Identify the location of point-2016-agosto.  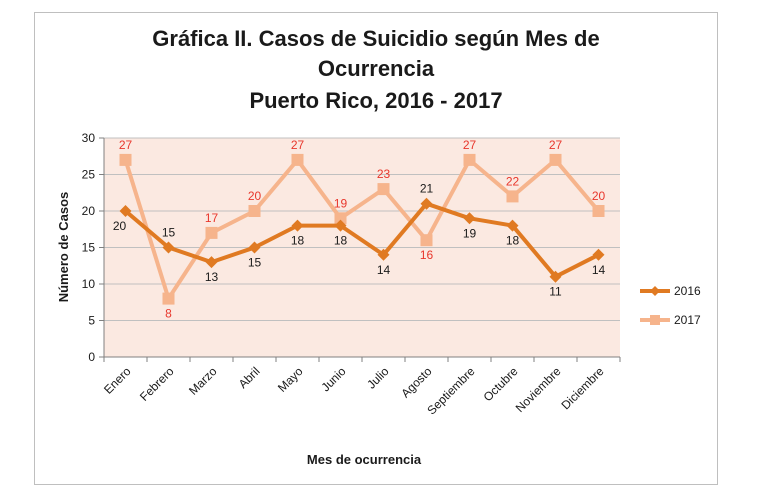
(426, 203).